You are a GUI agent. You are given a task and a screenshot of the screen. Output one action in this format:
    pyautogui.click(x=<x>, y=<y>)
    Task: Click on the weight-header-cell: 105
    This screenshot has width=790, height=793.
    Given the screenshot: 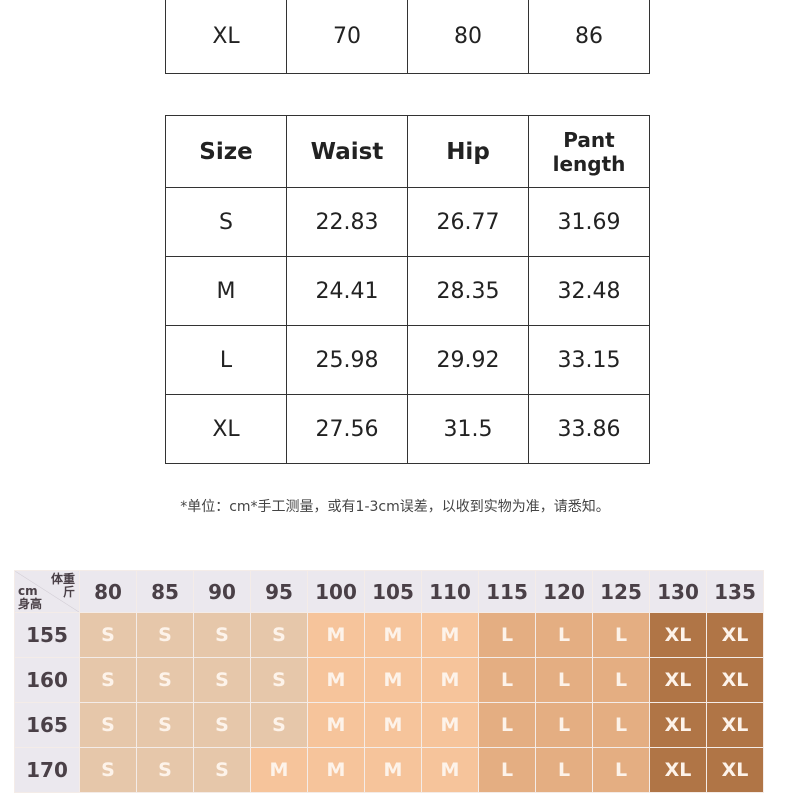 What is the action you would take?
    pyautogui.click(x=393, y=591)
    